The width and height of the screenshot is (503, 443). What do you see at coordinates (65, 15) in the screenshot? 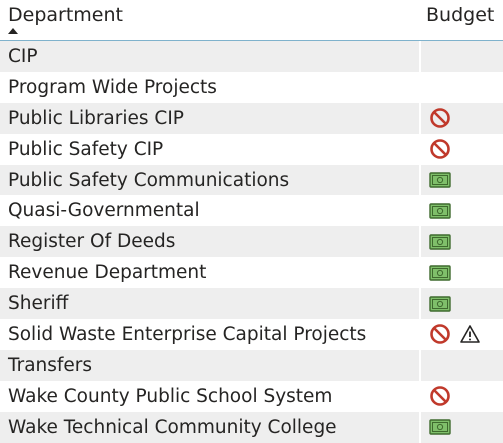
I see `column-header-department: Department` at bounding box center [65, 15].